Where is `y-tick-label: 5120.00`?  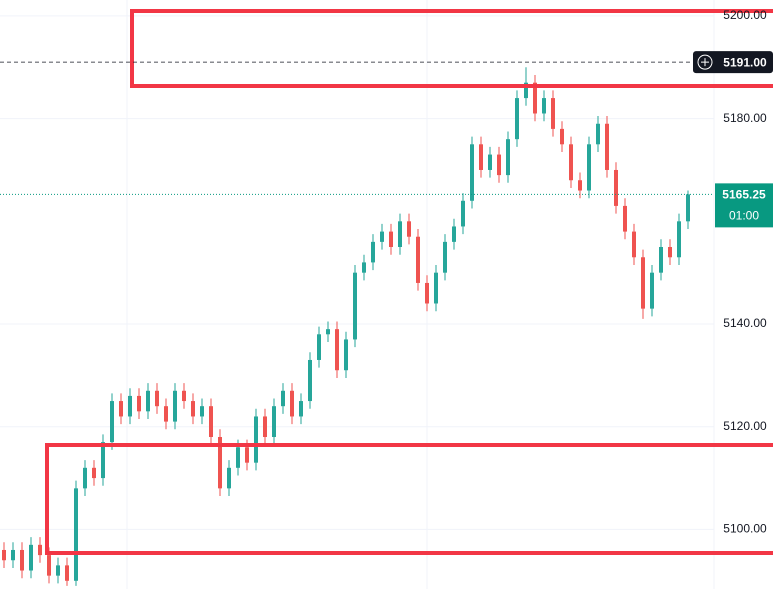 y-tick-label: 5120.00 is located at coordinates (745, 426).